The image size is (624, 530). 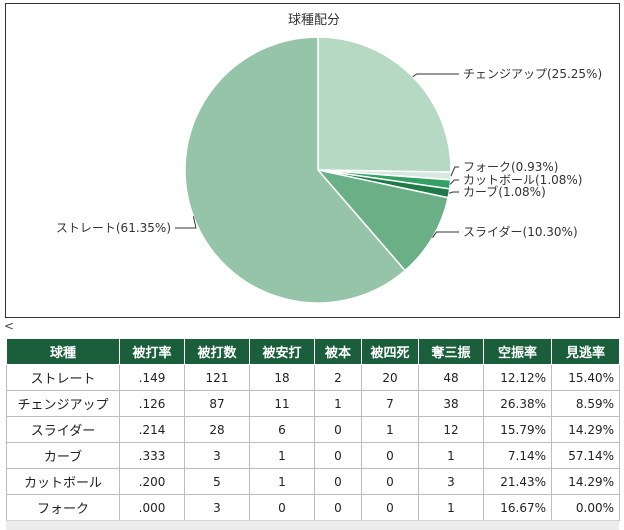 I want to click on table-row: カットボール .200 5 1 0 0 3 21.43% 14.29%, so click(x=313, y=481).